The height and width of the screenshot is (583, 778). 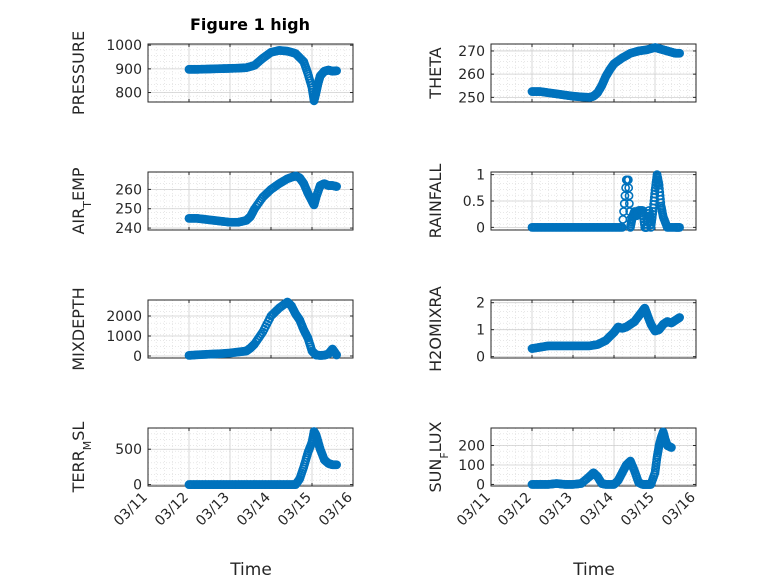 I want to click on subplot-3: 240 250 260 AIRTEMP, so click(x=211, y=202).